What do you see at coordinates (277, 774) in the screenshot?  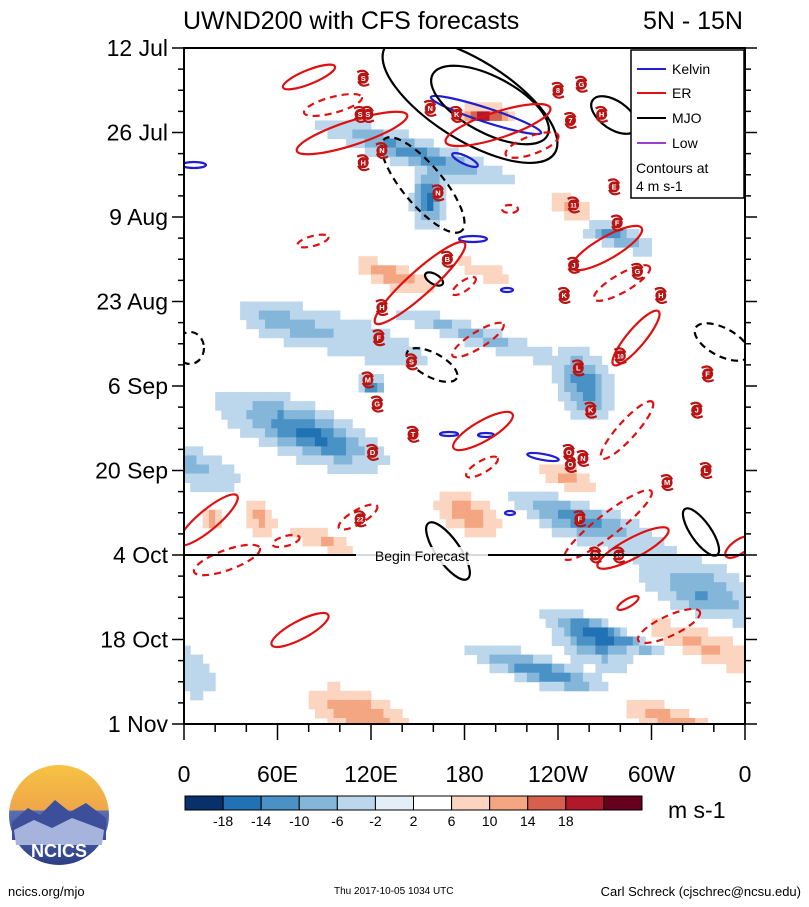 I see `x-tick-label: 60E` at bounding box center [277, 774].